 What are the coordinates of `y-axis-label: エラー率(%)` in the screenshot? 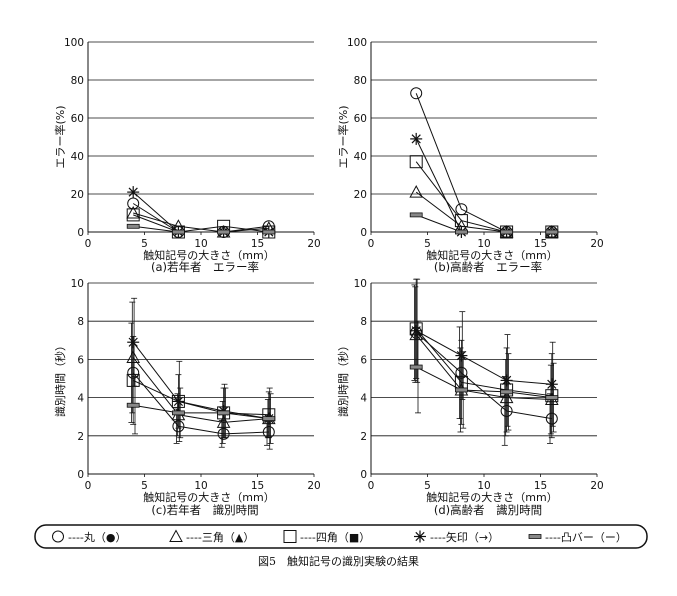 It's located at (343, 136).